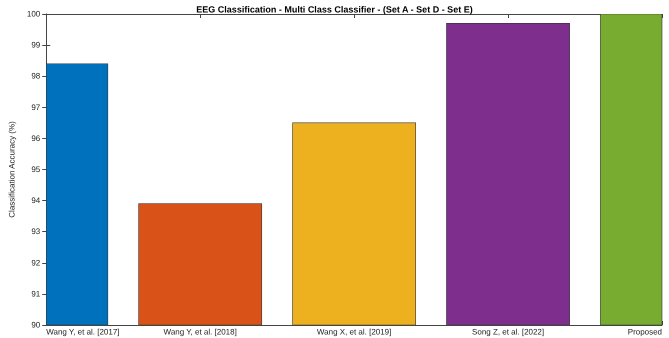 Image resolution: width=669 pixels, height=338 pixels. Describe the element at coordinates (334, 9) in the screenshot. I see `chart-title: EEG Classification - Multi Class Classifier - (Set A - Set D - Set E)` at that location.